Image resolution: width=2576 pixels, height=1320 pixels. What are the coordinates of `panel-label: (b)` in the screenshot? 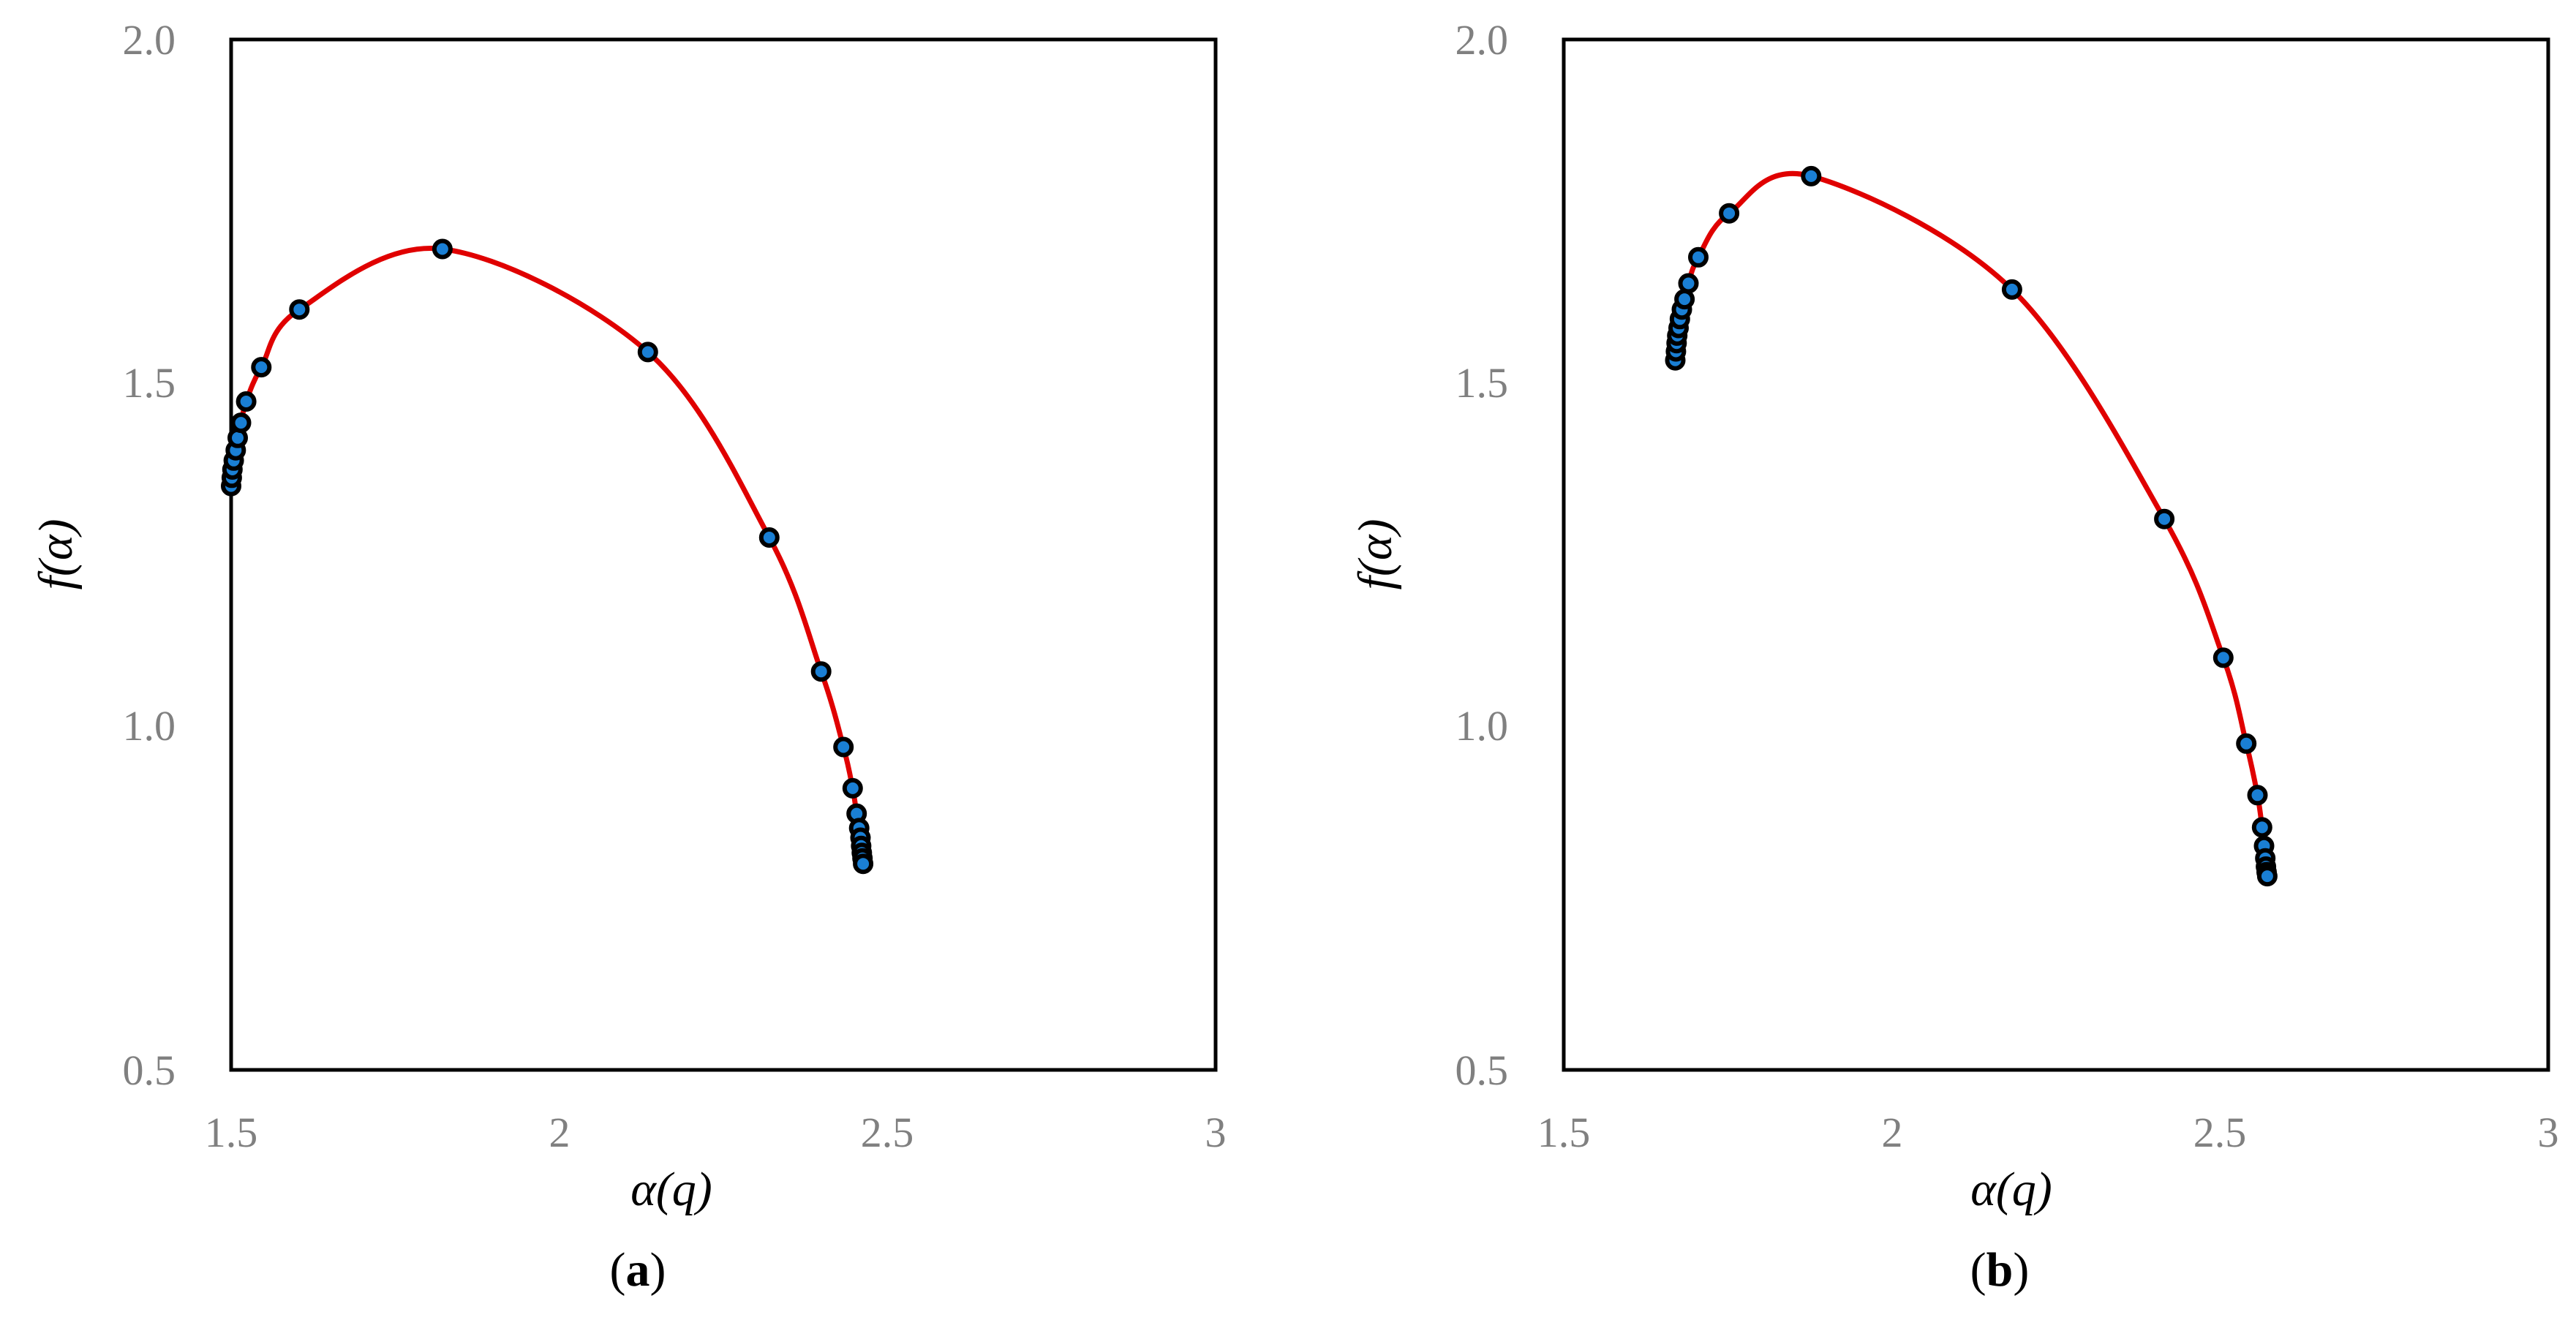 It's located at (2000, 1270).